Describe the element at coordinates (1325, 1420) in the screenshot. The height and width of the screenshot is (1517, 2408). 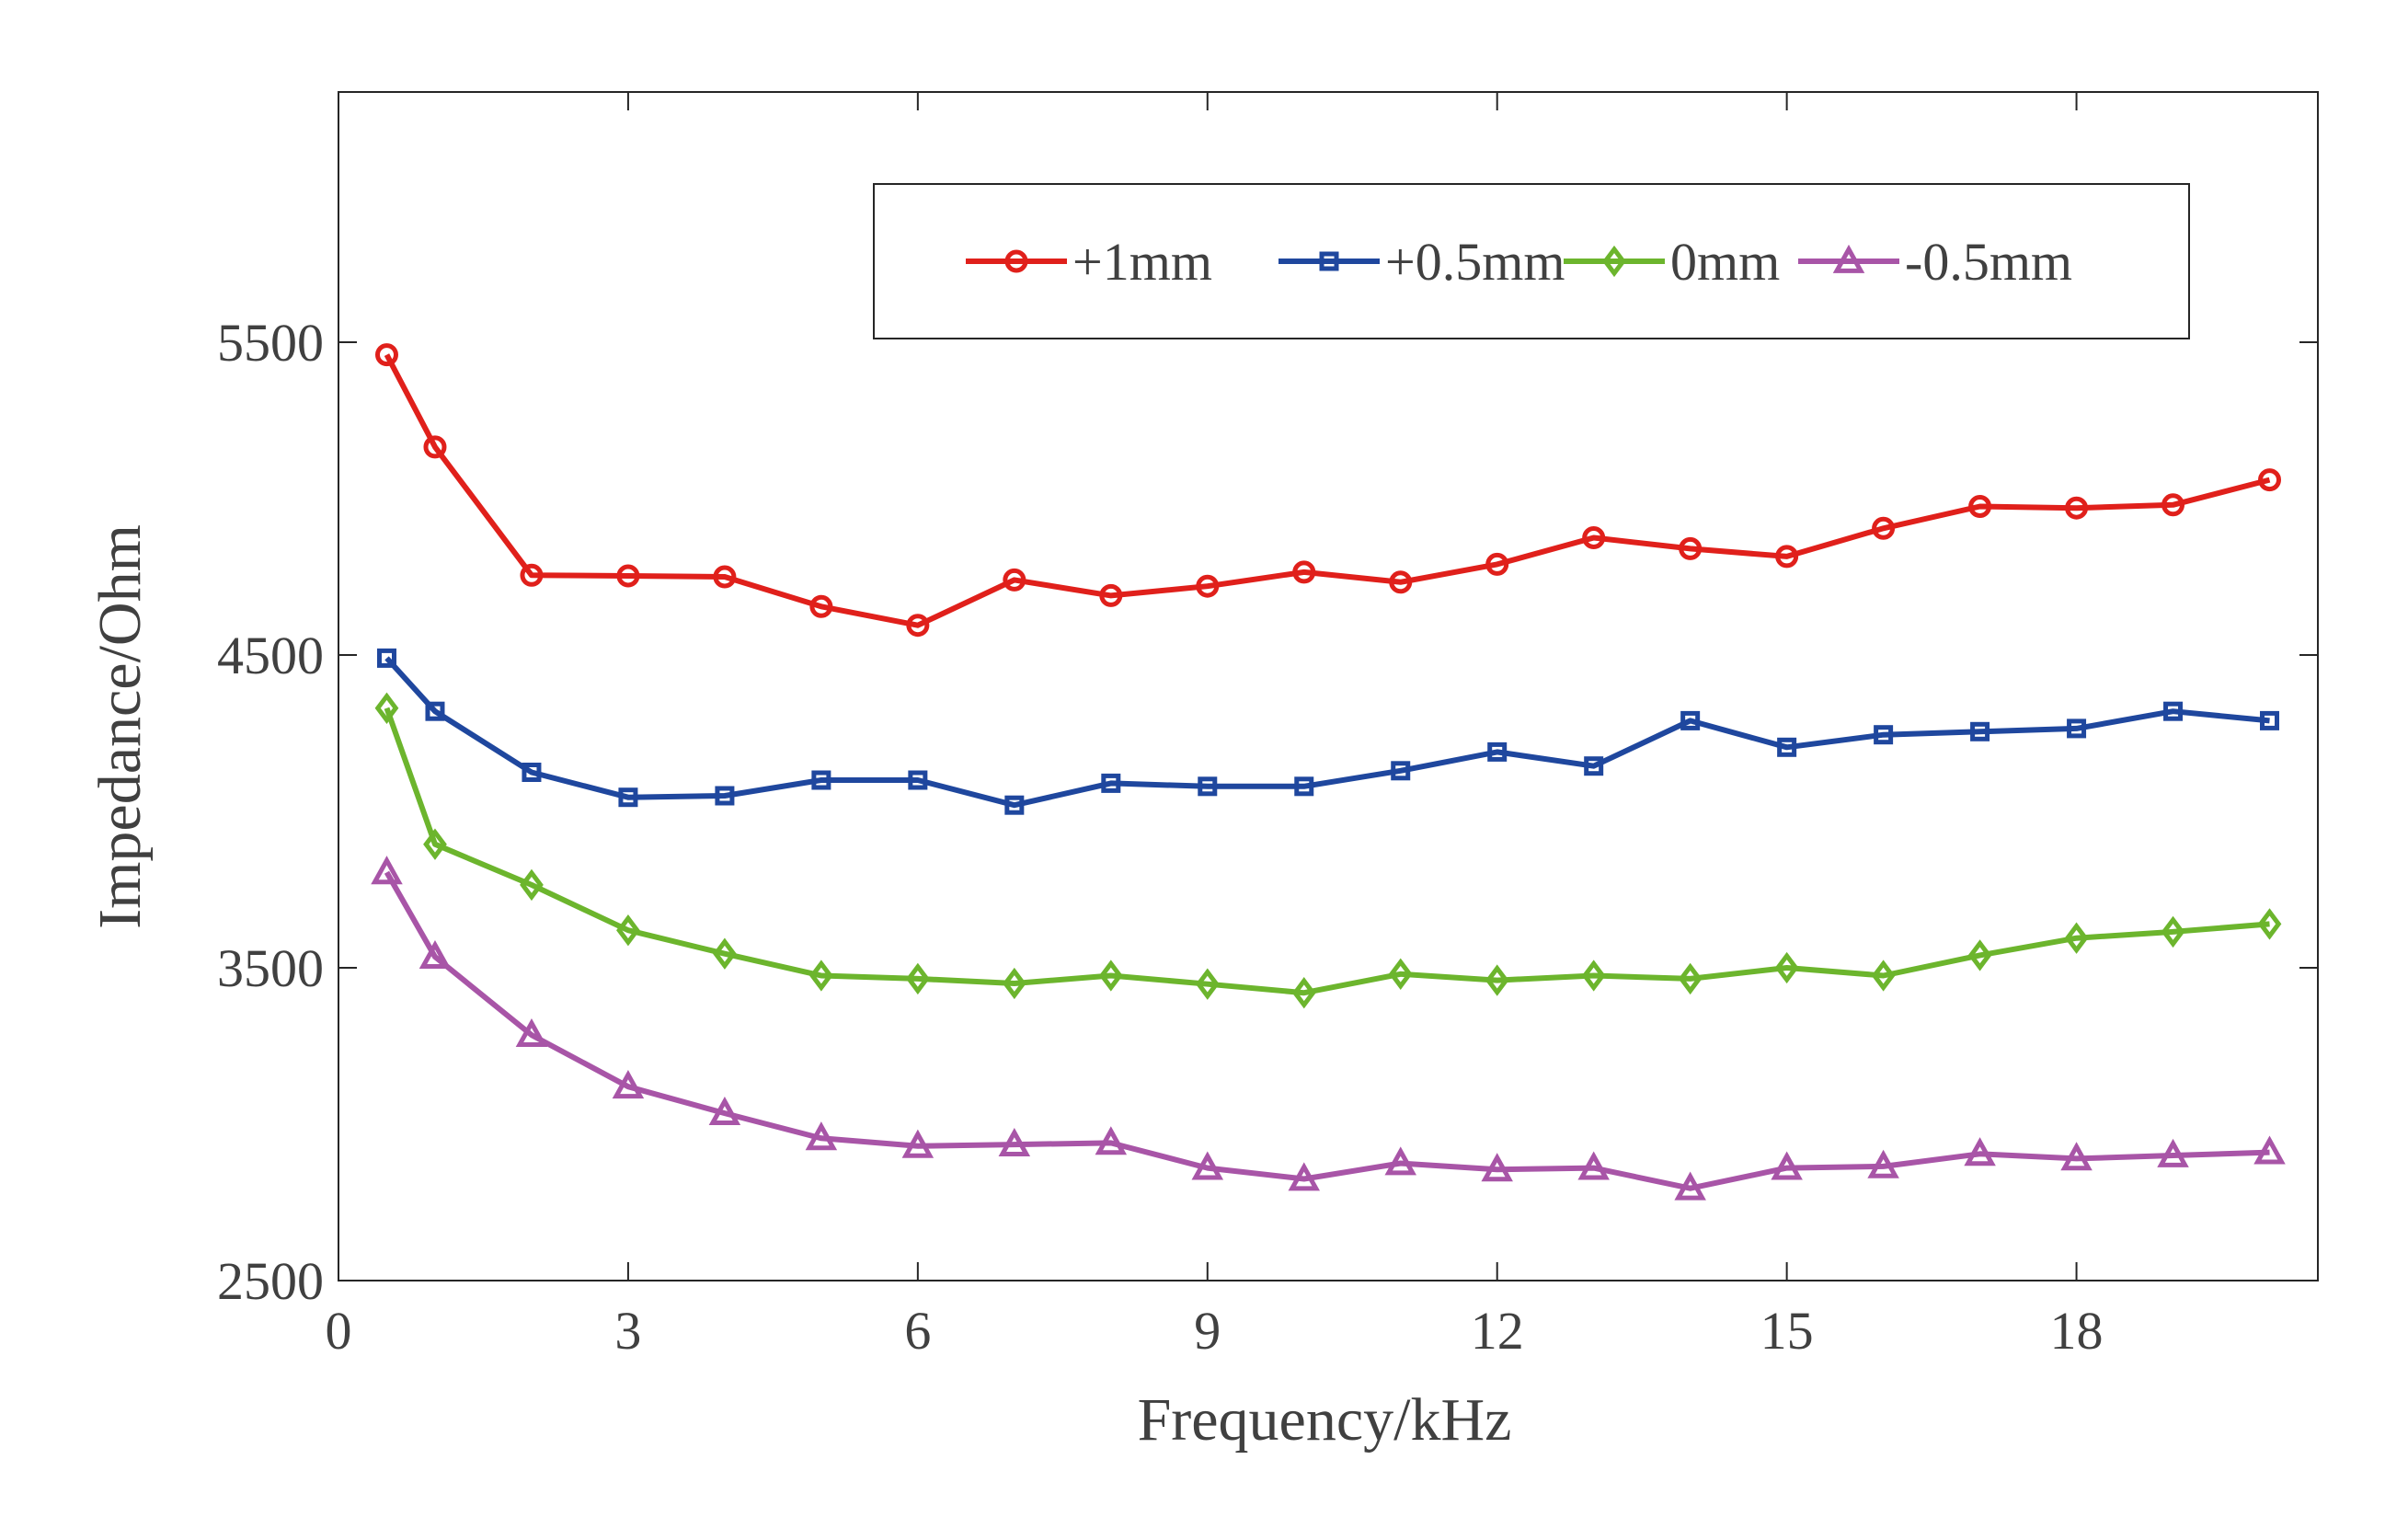
I see `x-axis-title: Frequency/kHz` at that location.